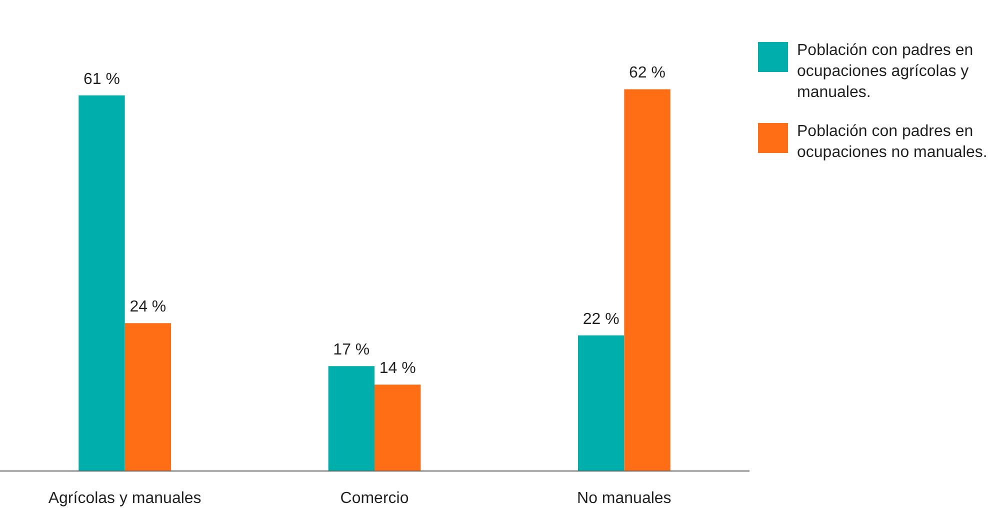 The height and width of the screenshot is (530, 999). Describe the element at coordinates (624, 498) in the screenshot. I see `x-tick-label: No manuales` at that location.